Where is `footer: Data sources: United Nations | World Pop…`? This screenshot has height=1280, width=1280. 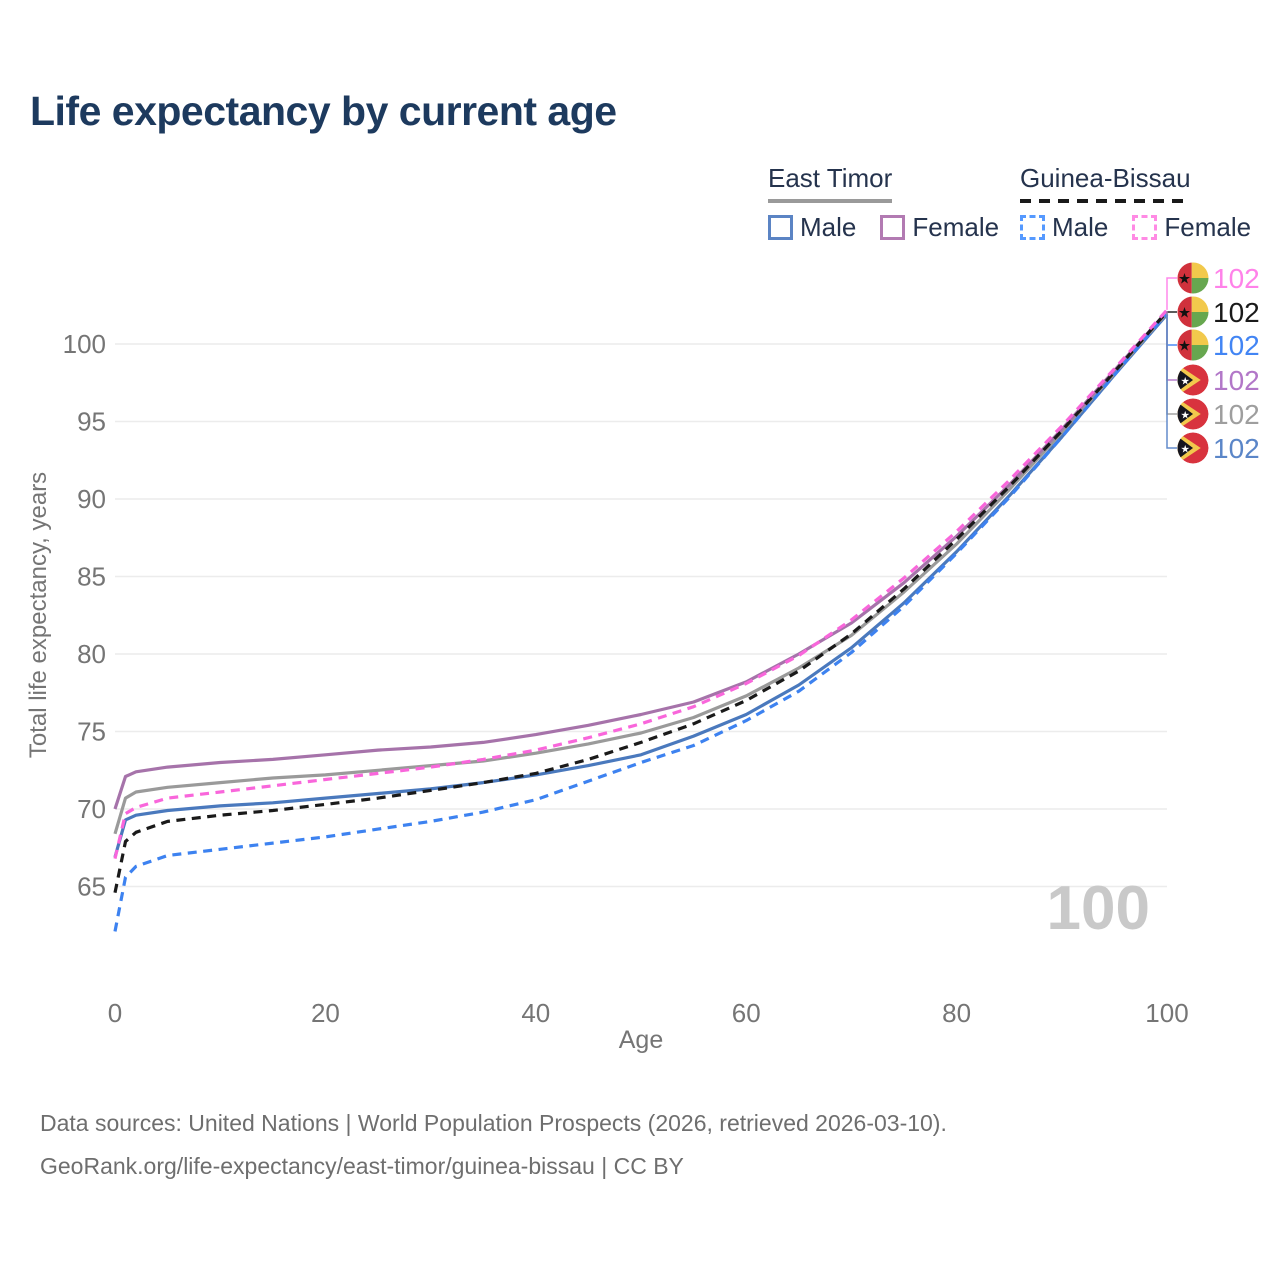 footer: Data sources: United Nations | World Pop… is located at coordinates (493, 1144).